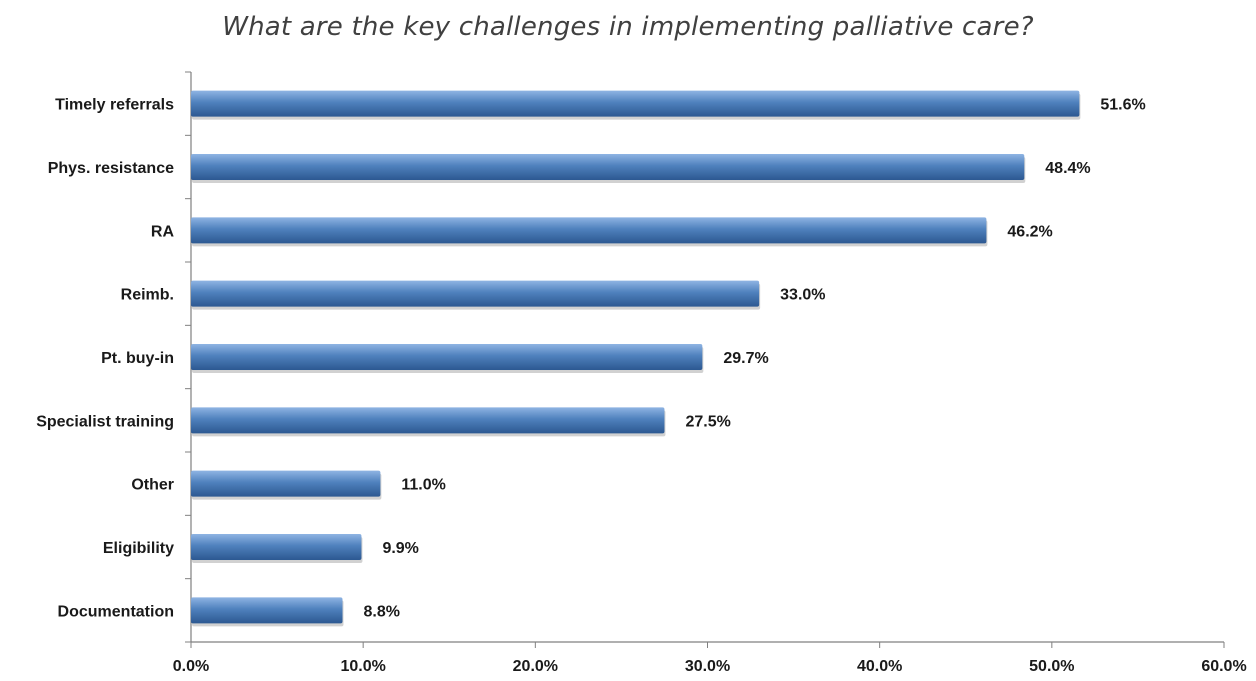 The image size is (1256, 681). What do you see at coordinates (116, 611) in the screenshot?
I see `category-label: Documentation` at bounding box center [116, 611].